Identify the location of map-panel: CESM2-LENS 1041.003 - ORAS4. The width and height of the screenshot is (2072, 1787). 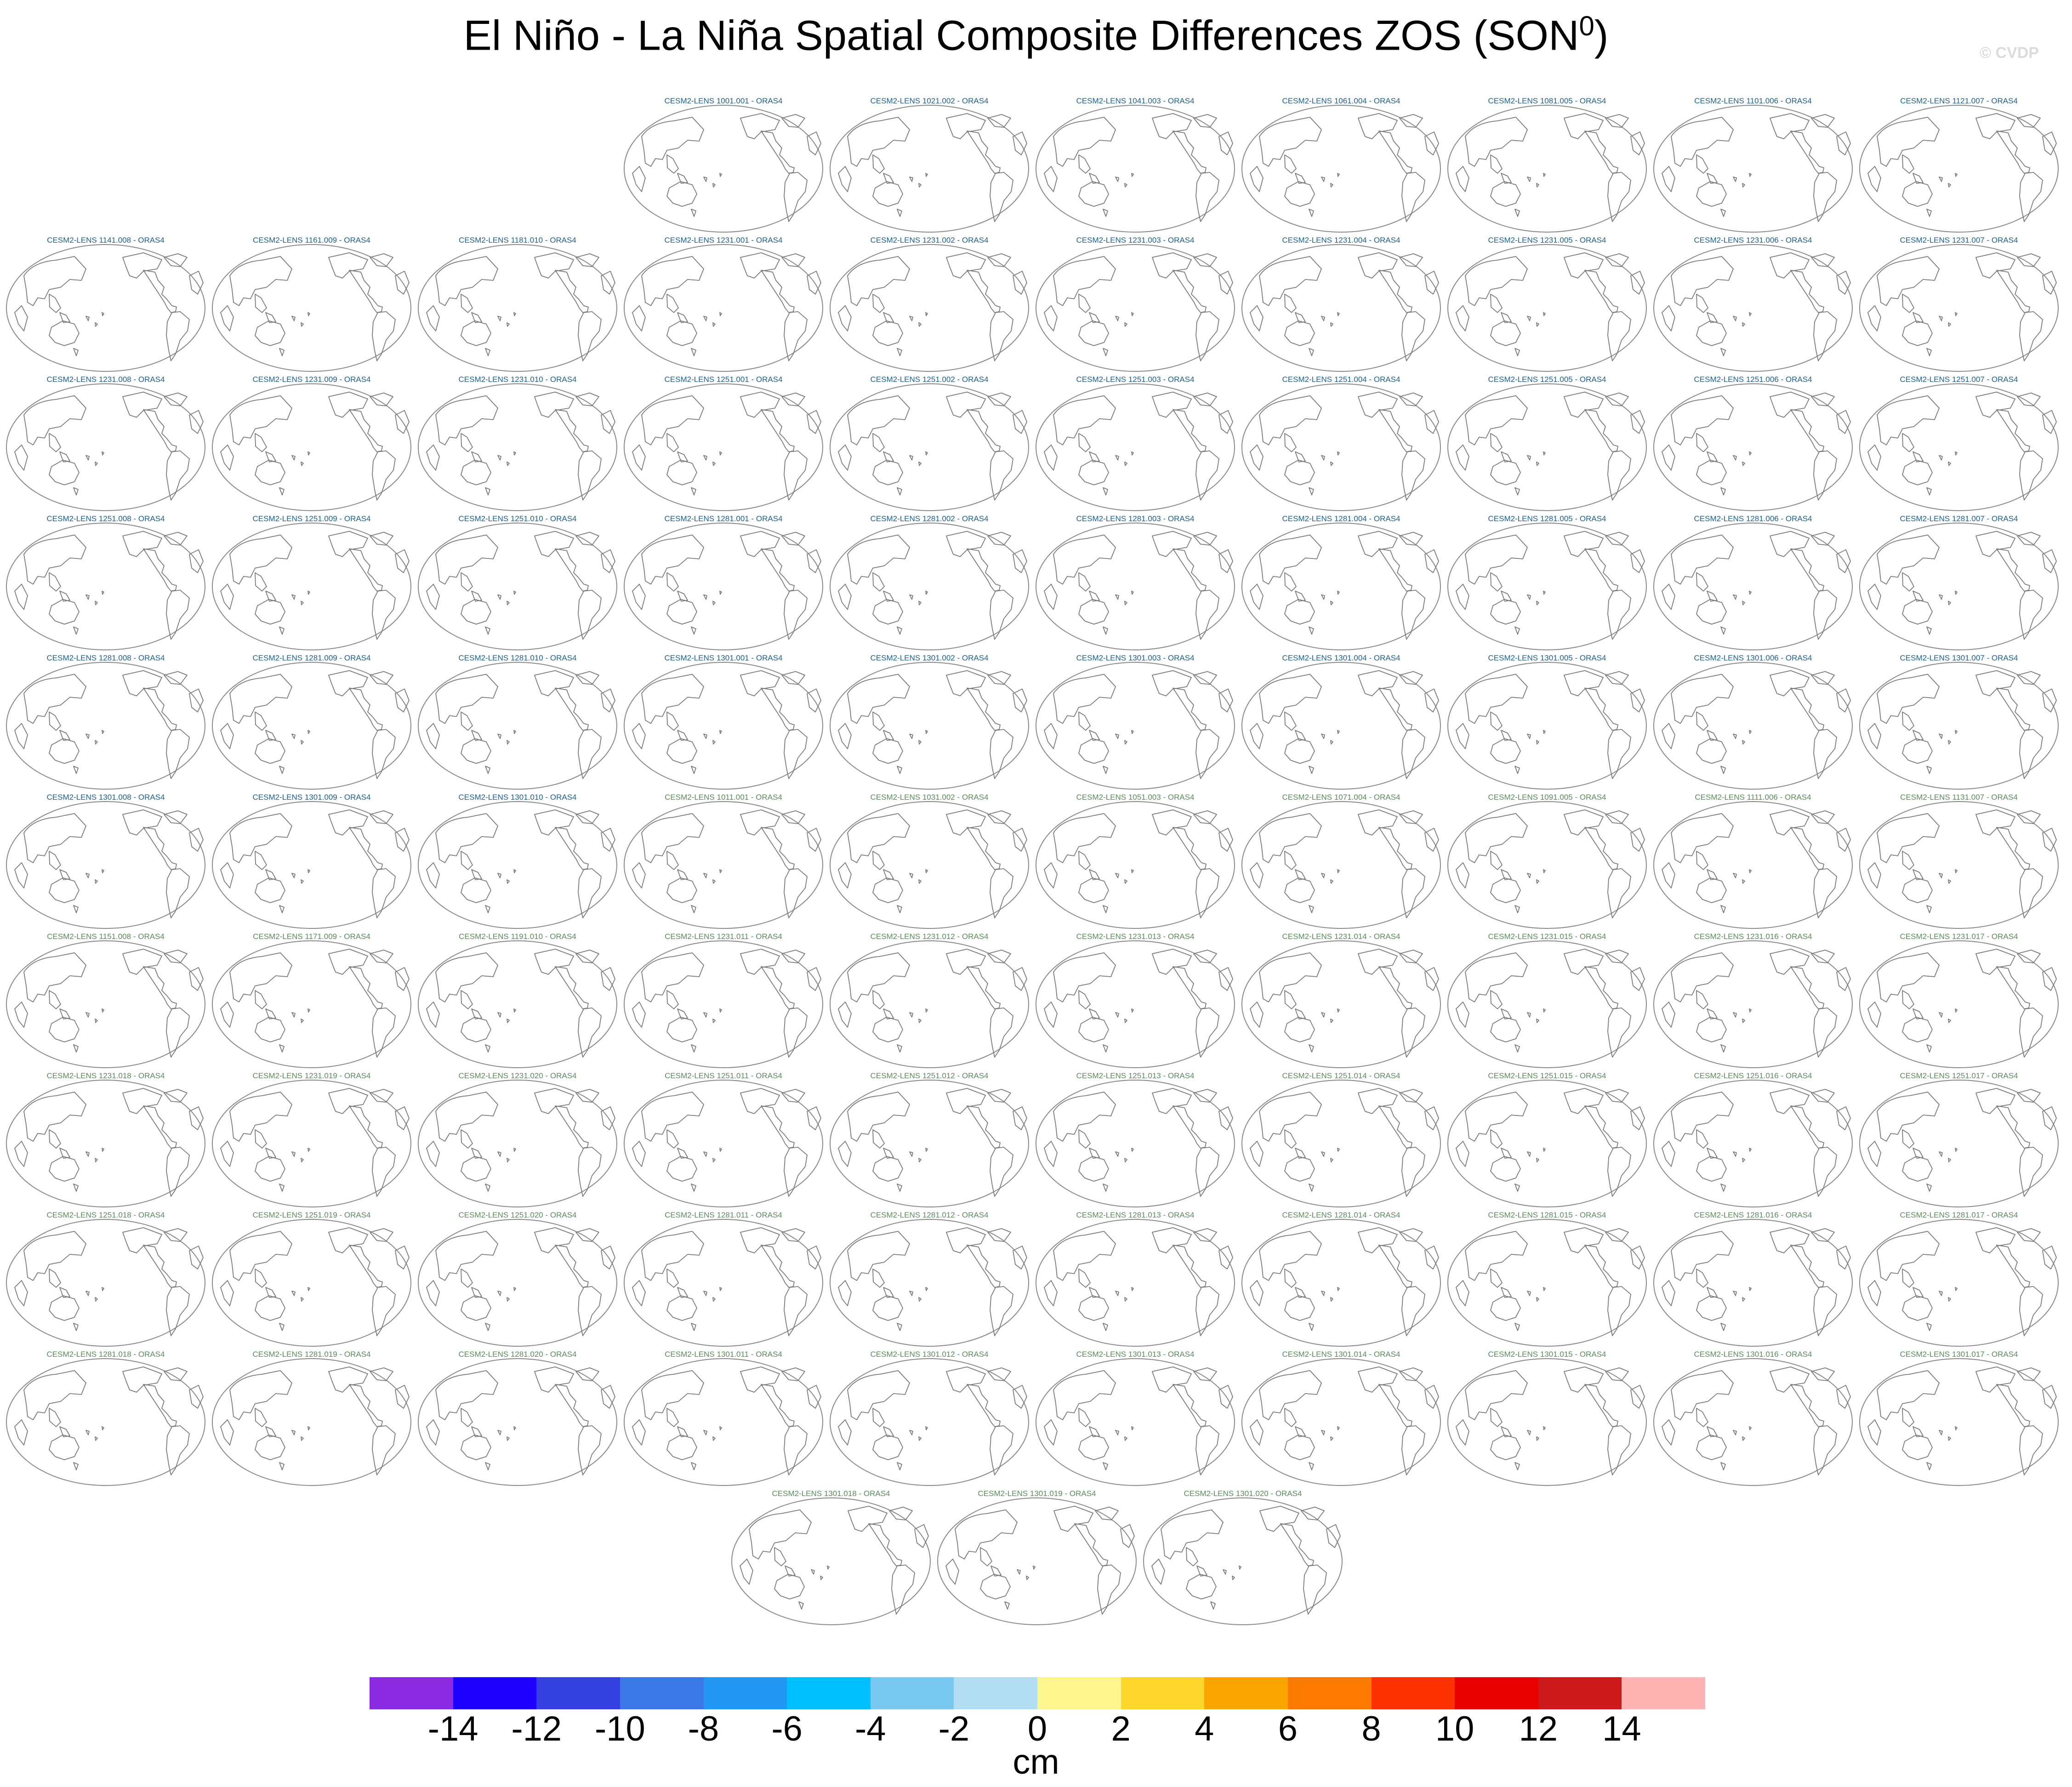
(1135, 165).